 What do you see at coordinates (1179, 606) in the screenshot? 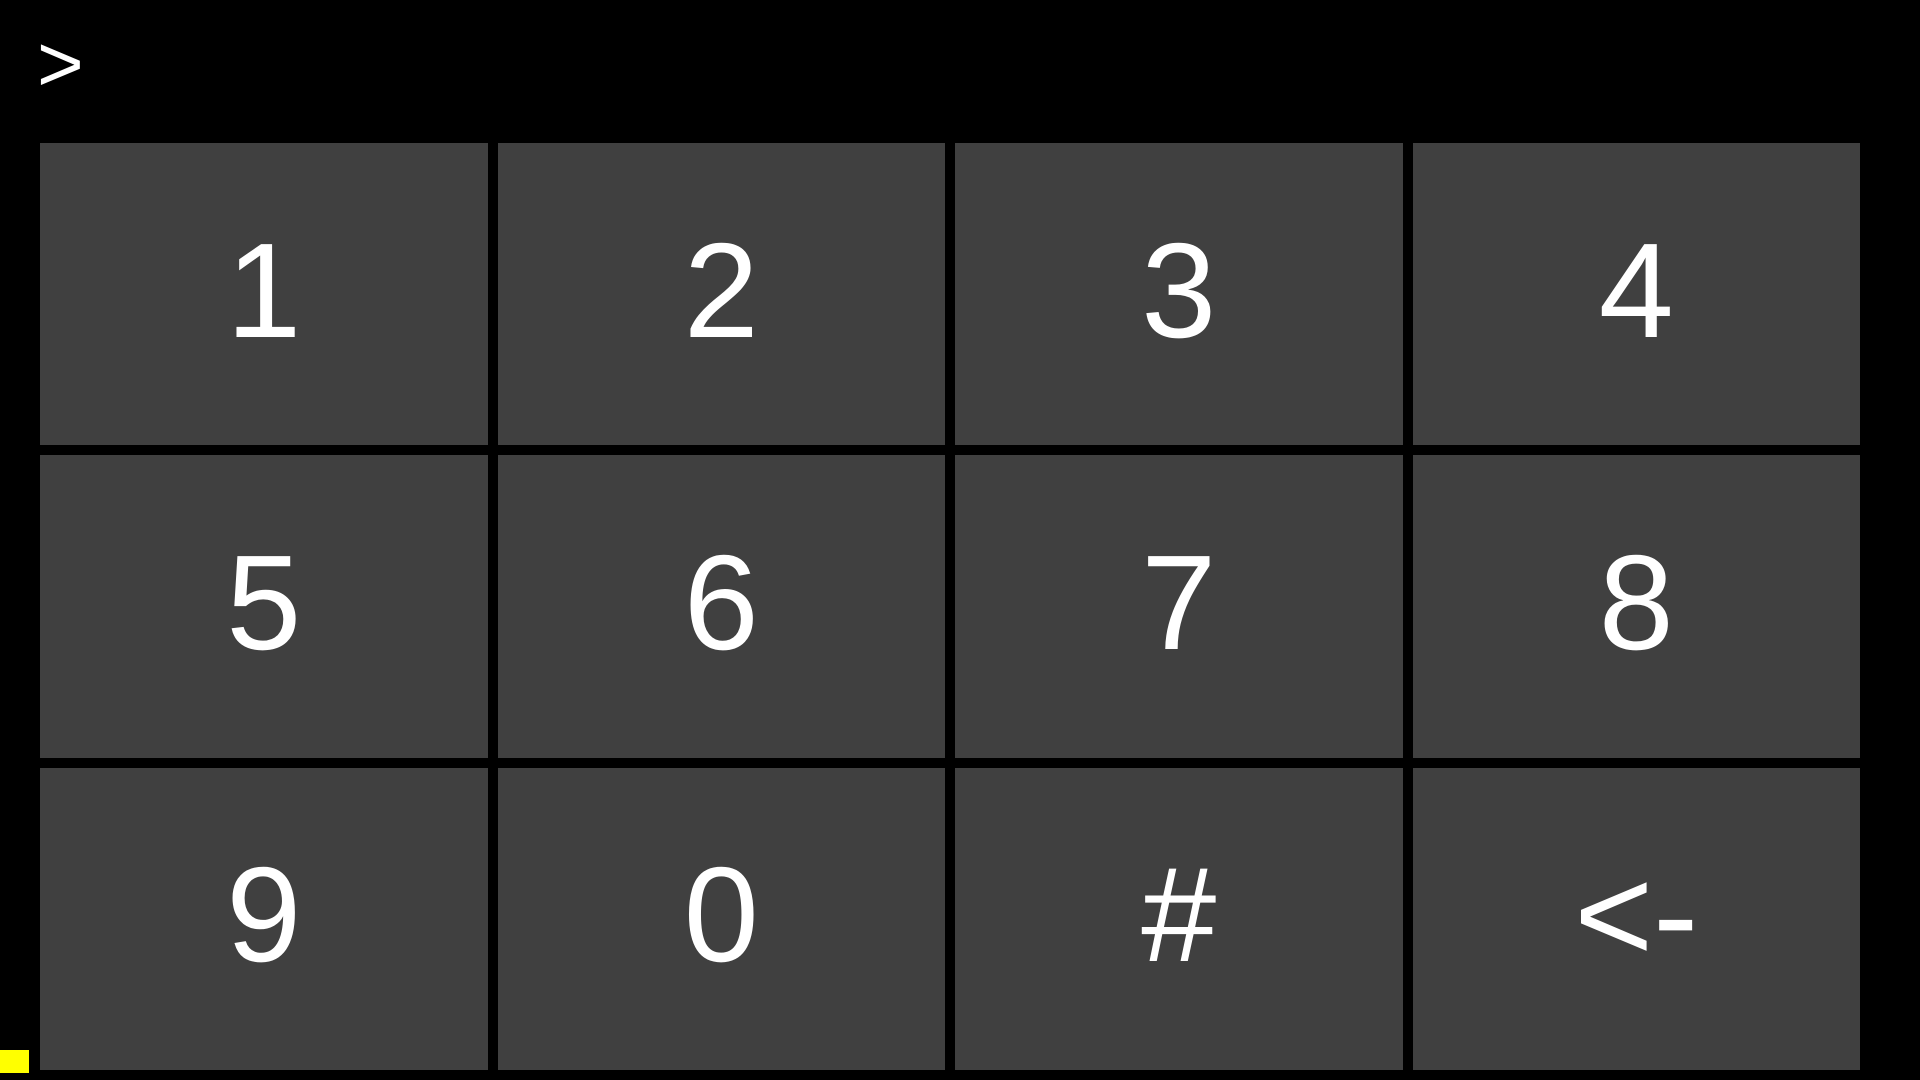
I see `key-7: 7` at bounding box center [1179, 606].